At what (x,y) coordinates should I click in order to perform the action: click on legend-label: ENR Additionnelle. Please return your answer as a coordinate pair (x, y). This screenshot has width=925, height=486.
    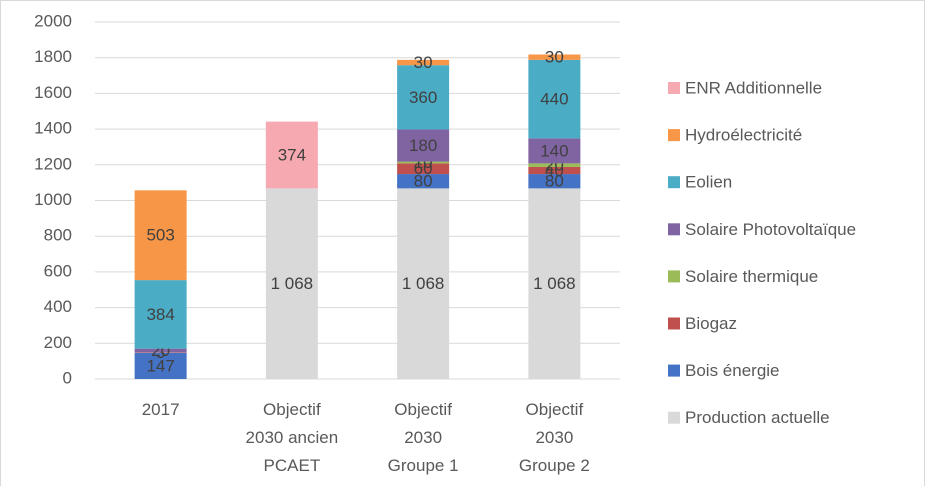
    Looking at the image, I should click on (753, 87).